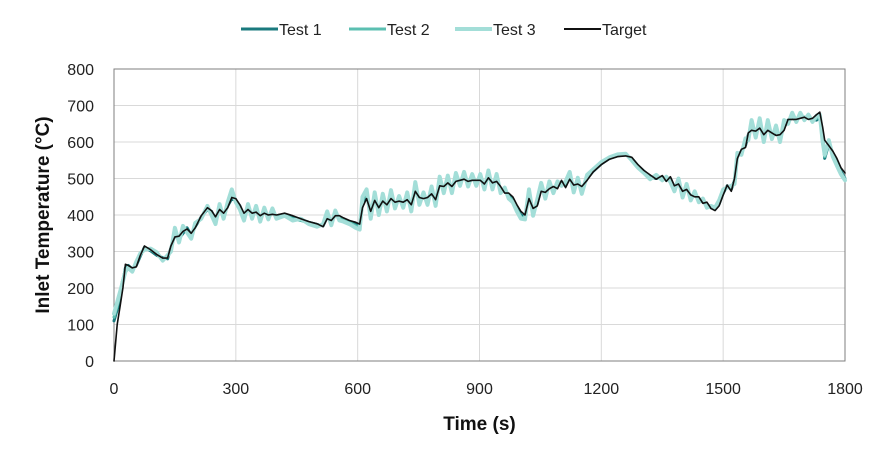  What do you see at coordinates (723, 389) in the screenshot?
I see `x-tick-label: 1500` at bounding box center [723, 389].